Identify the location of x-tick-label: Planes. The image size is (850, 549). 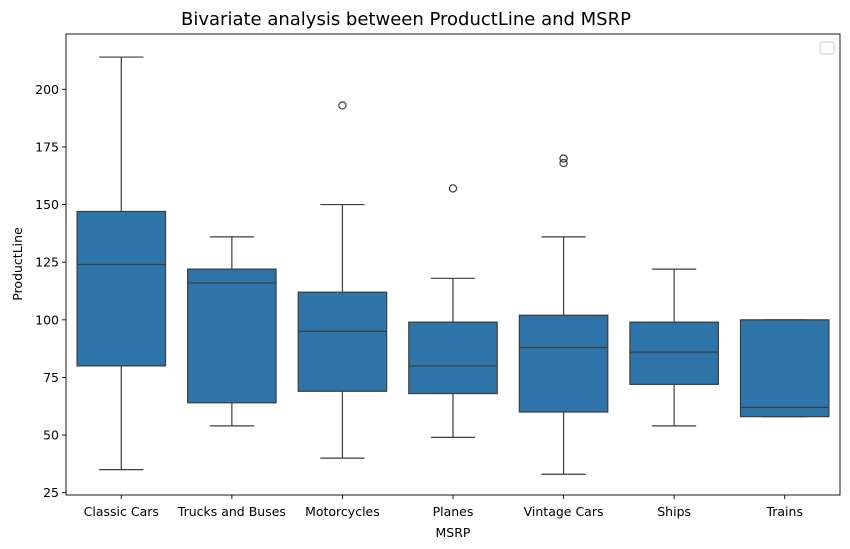
(453, 511).